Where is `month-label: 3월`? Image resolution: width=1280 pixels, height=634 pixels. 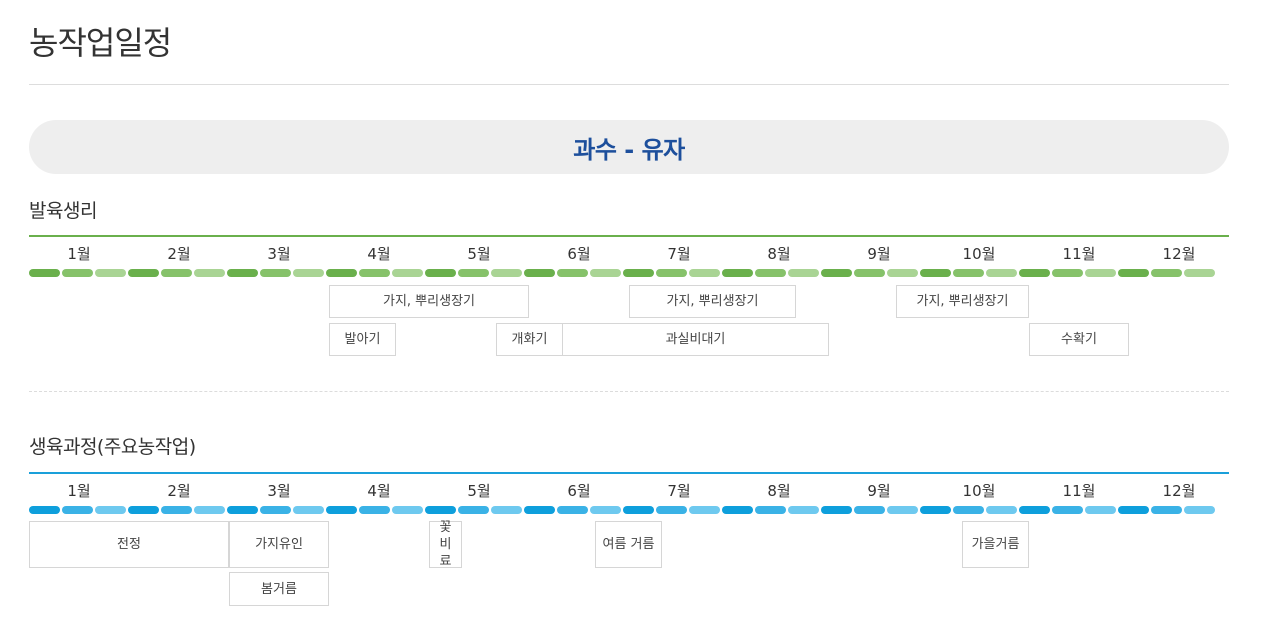
month-label: 3월 is located at coordinates (279, 491).